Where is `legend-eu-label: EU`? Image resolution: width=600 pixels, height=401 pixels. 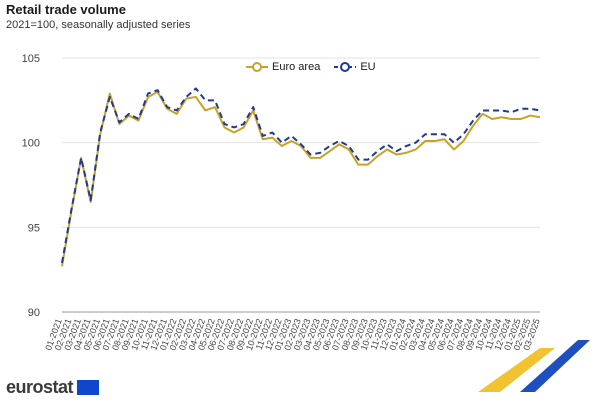
legend-eu-label: EU is located at coordinates (368, 67).